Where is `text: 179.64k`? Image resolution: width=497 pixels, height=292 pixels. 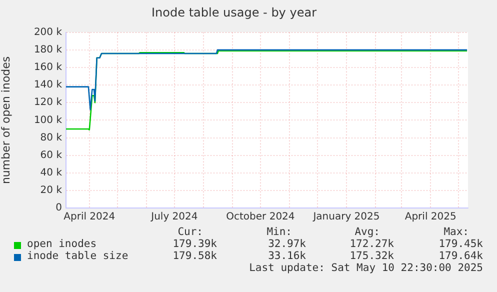
text: 179.64k is located at coordinates (460, 256).